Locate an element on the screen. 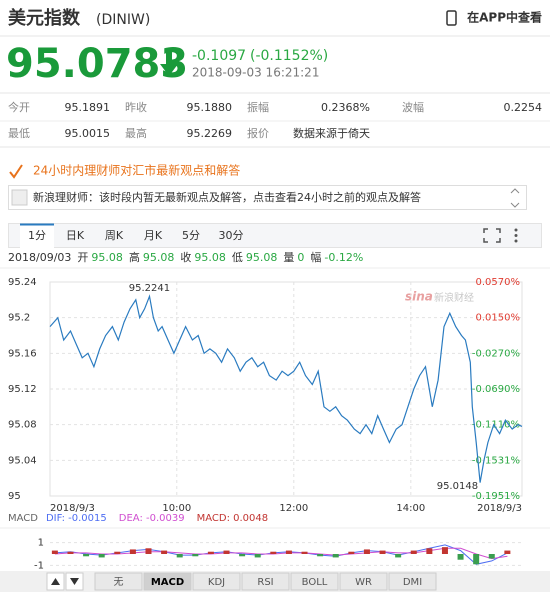  y-tick-label: 95.12 is located at coordinates (22, 389).